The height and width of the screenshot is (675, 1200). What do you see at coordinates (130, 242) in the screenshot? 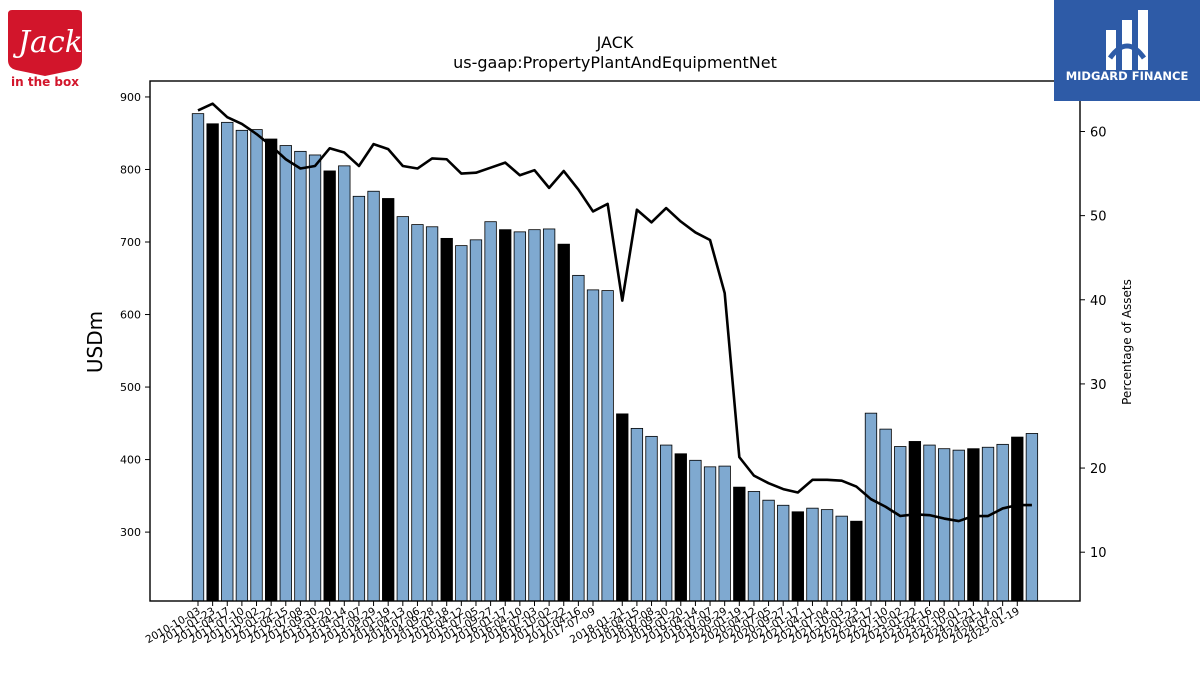
I see `left-tick-label: 700` at bounding box center [130, 242].